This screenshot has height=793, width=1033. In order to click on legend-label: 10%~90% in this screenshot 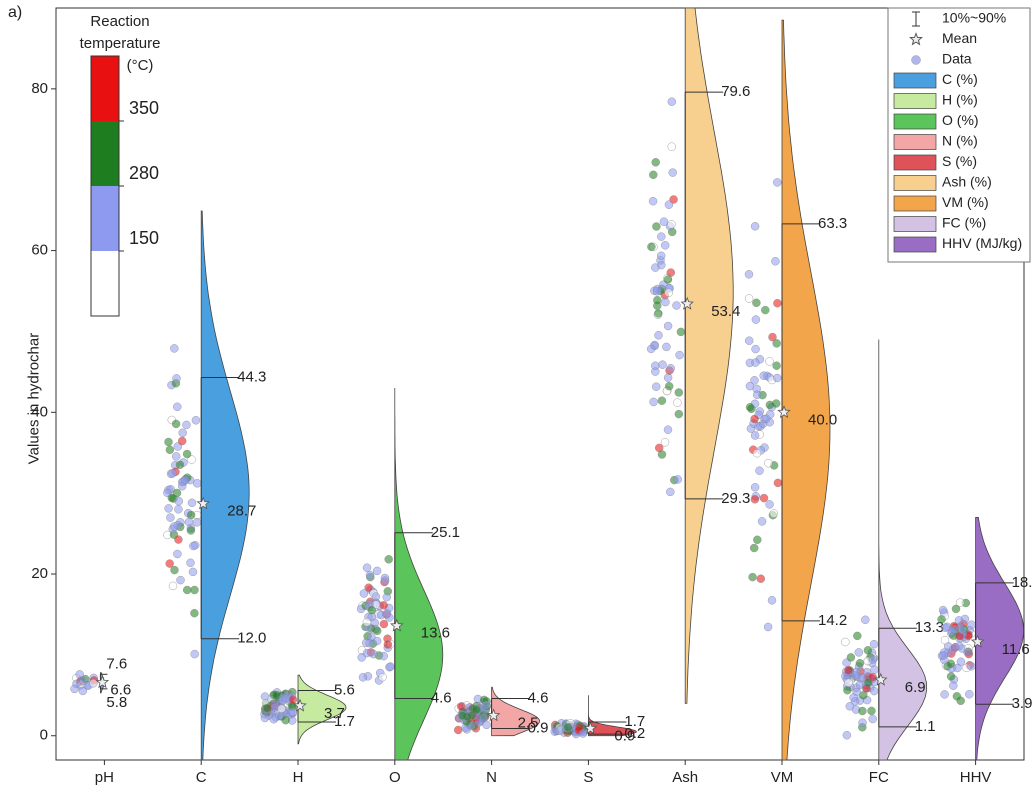, I will do `click(974, 18)`.